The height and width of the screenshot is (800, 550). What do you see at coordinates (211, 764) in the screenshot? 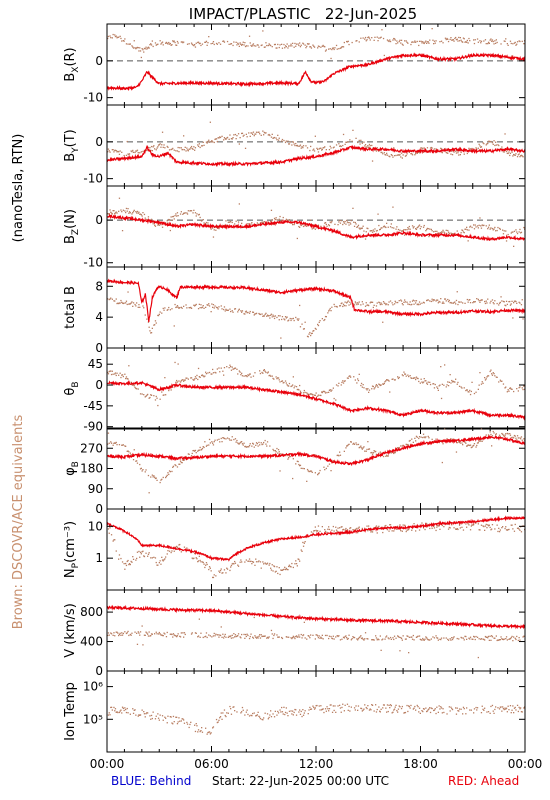
I see `x-tick-label: 06:00` at bounding box center [211, 764].